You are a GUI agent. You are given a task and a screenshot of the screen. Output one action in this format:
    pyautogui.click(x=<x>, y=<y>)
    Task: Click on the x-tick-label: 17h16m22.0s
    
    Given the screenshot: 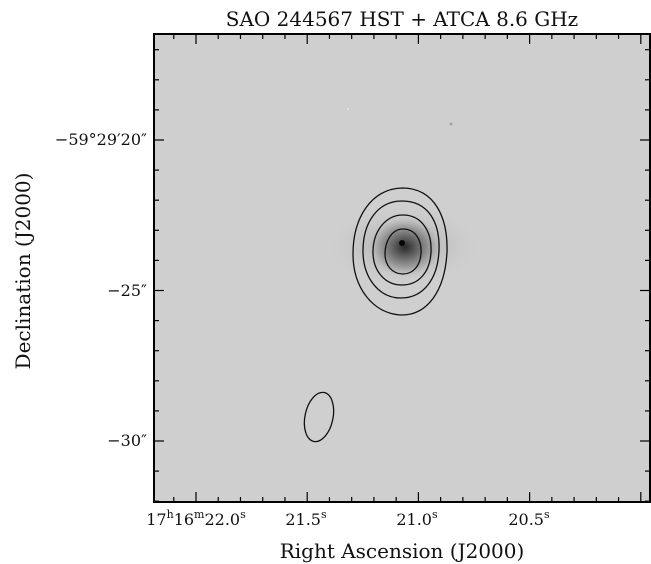 What is the action you would take?
    pyautogui.click(x=196, y=518)
    